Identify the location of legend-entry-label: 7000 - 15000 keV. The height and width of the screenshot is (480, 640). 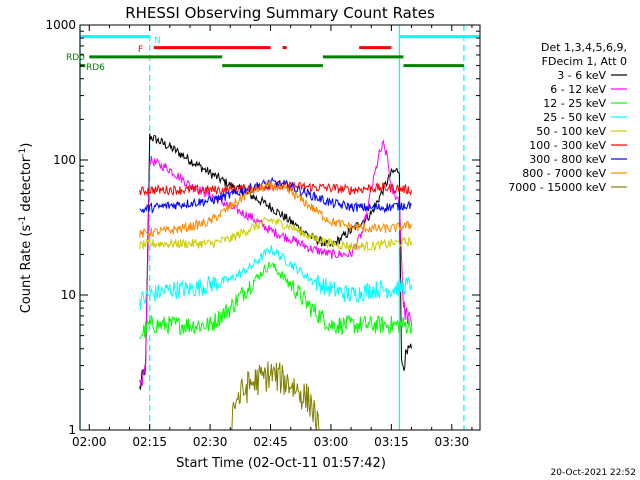
(557, 187).